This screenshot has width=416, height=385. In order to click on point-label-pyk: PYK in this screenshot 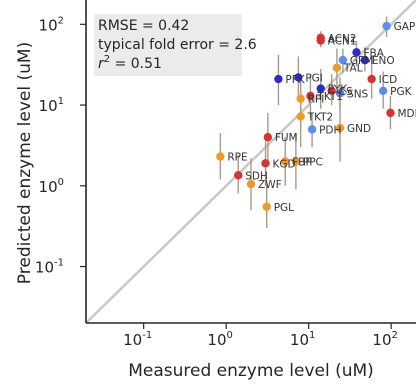, I will do `click(338, 90)`.